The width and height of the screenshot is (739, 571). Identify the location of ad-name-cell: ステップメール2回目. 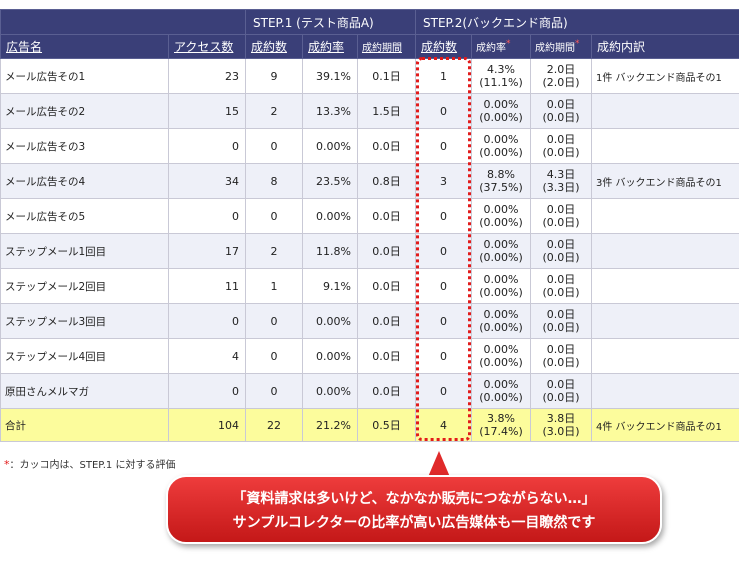
(84, 286).